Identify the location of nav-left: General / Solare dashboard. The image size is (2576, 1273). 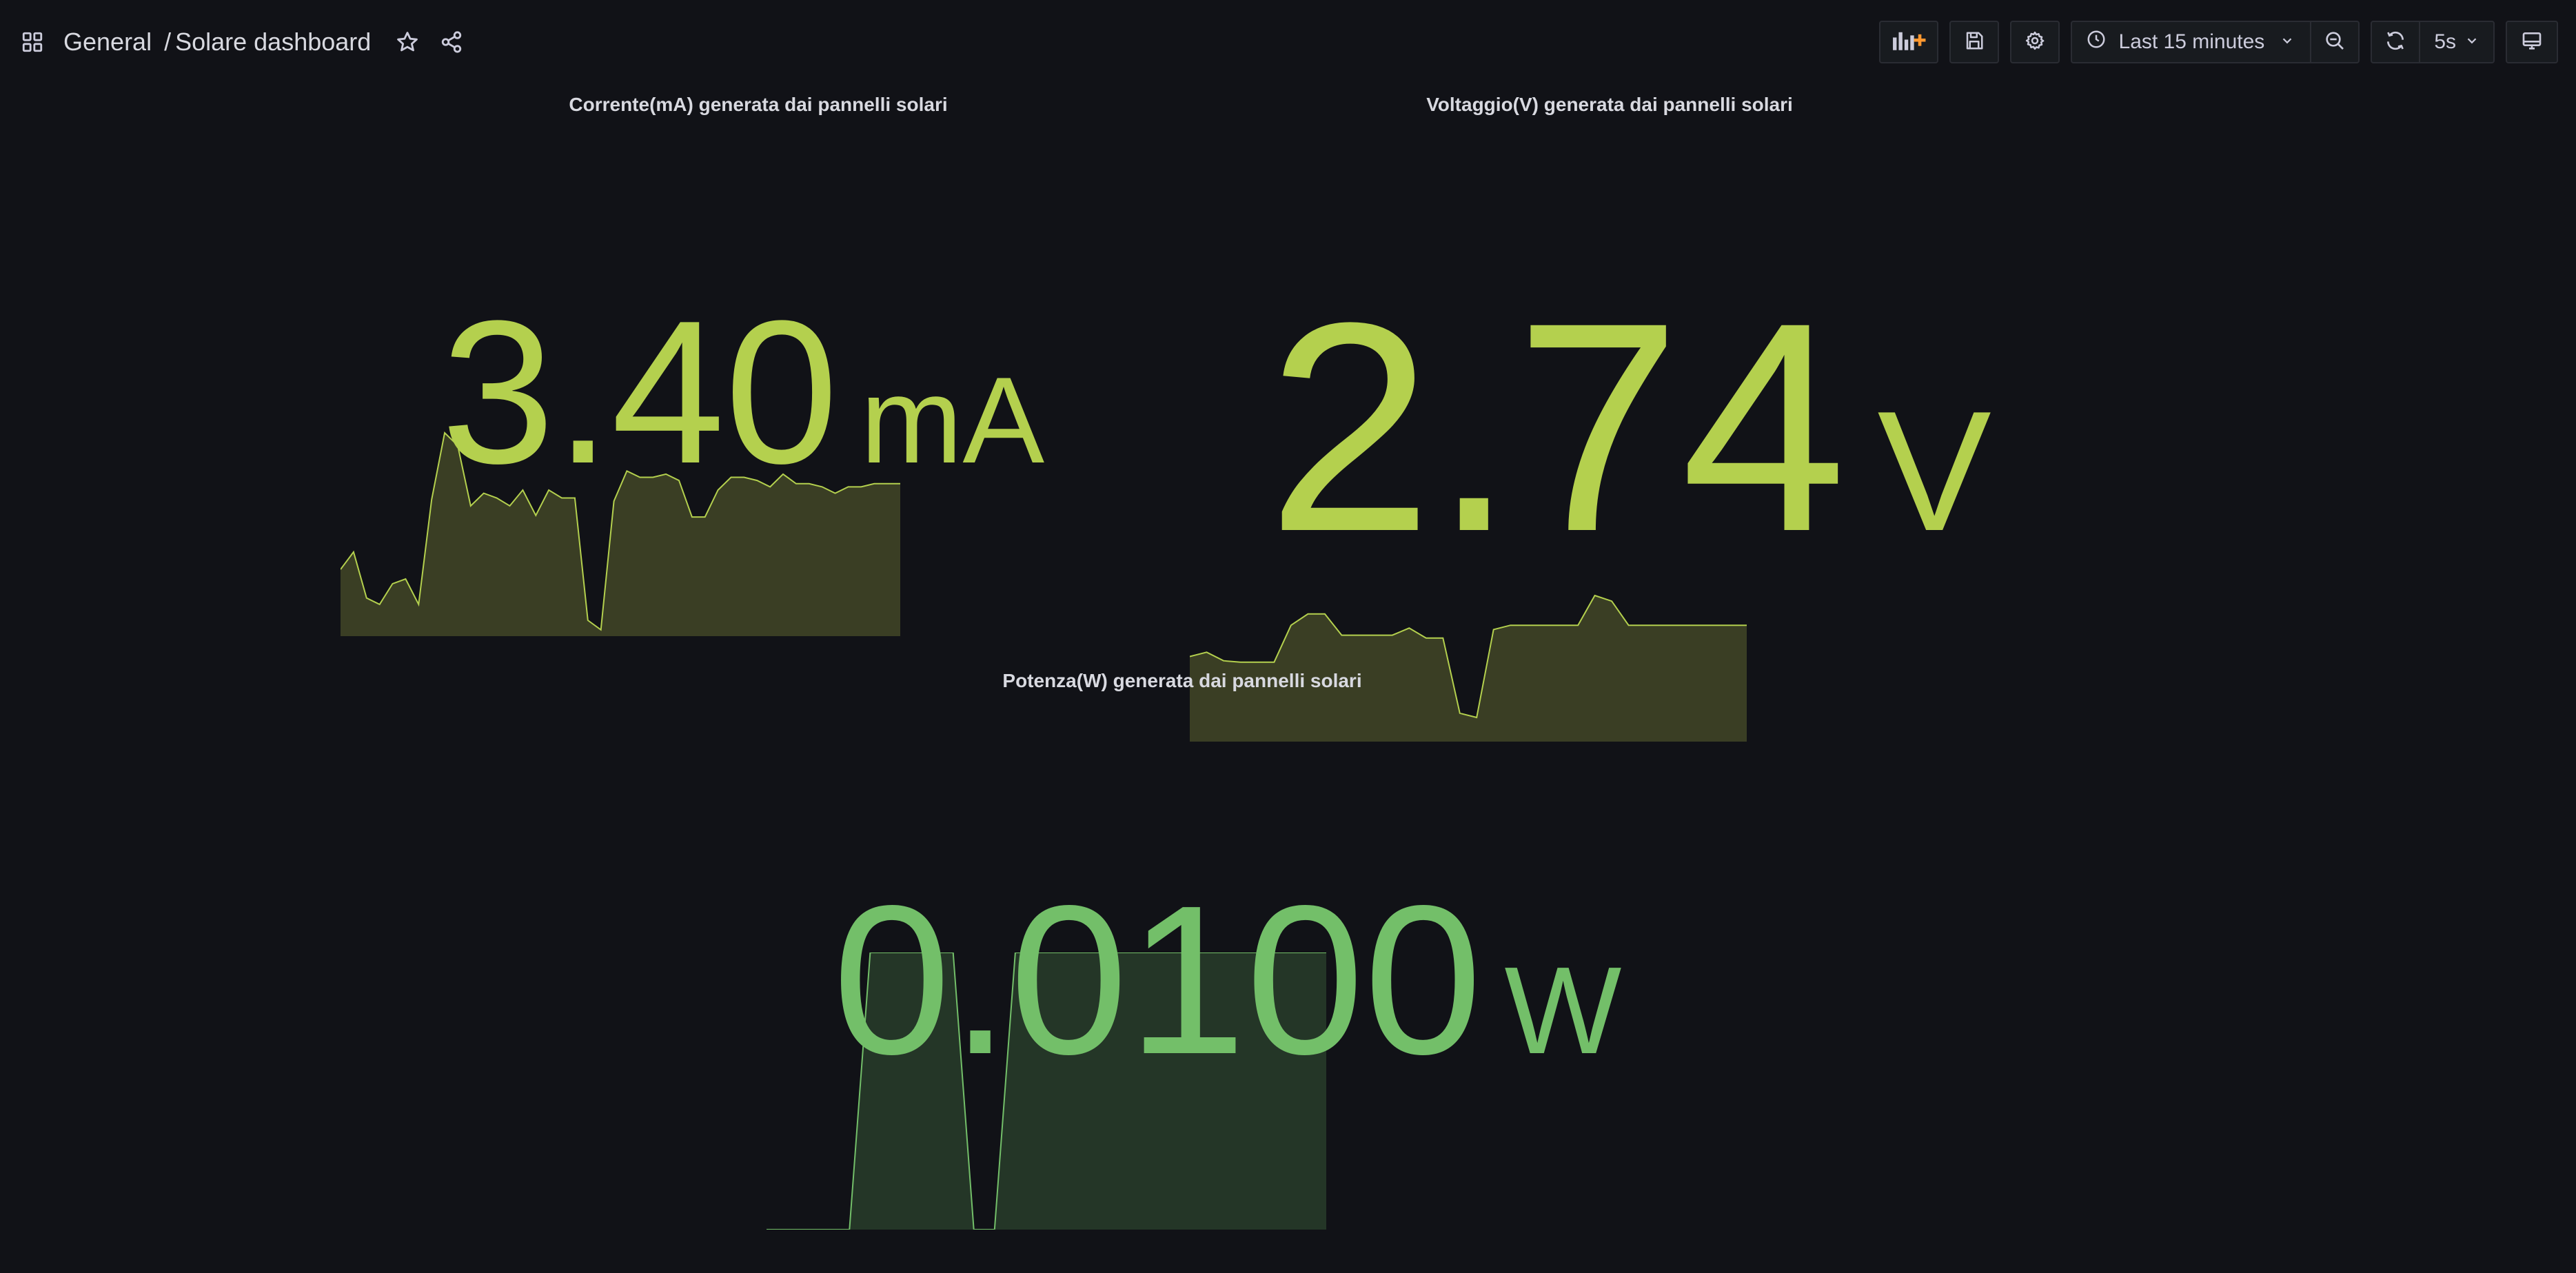
(244, 42).